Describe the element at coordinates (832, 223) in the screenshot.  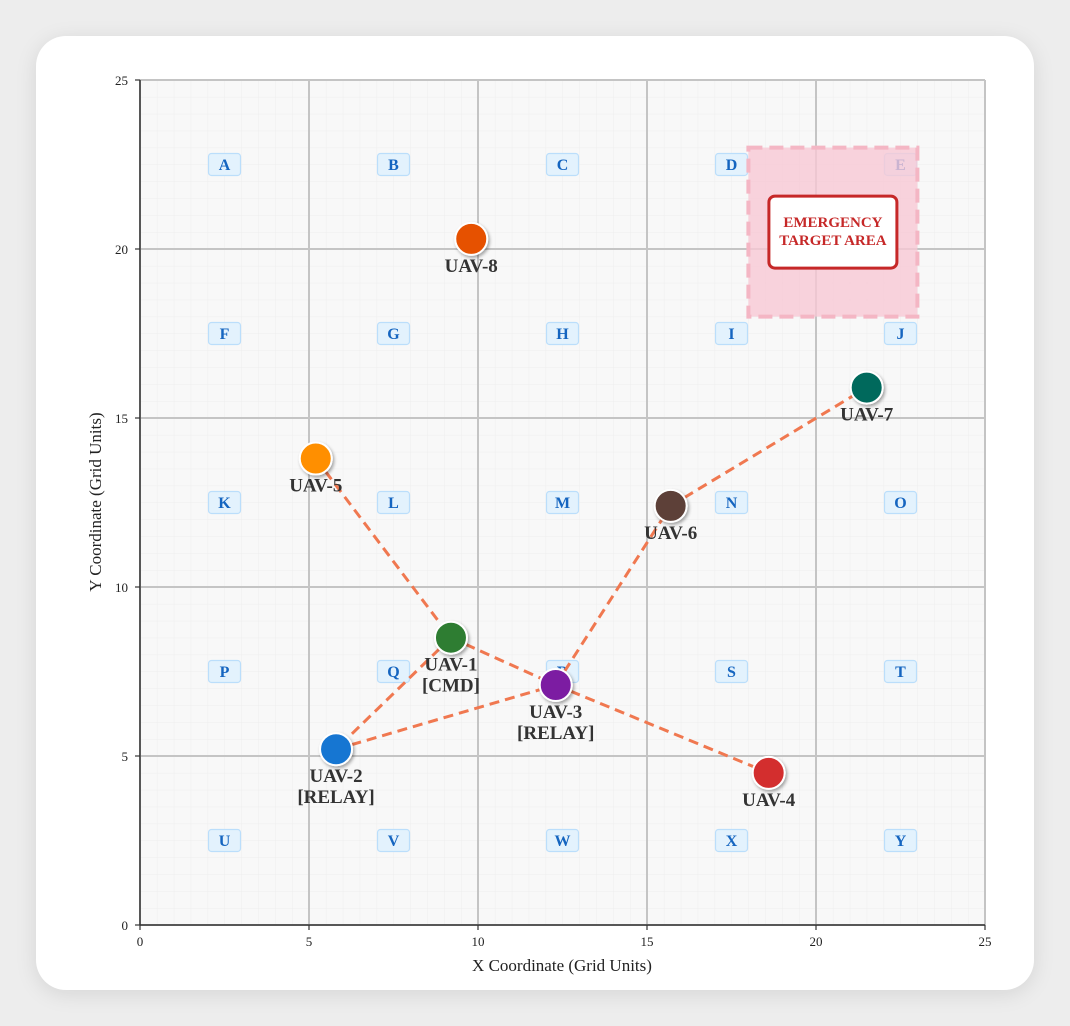
I see `target-area-label-line-0: EMERGENCY` at that location.